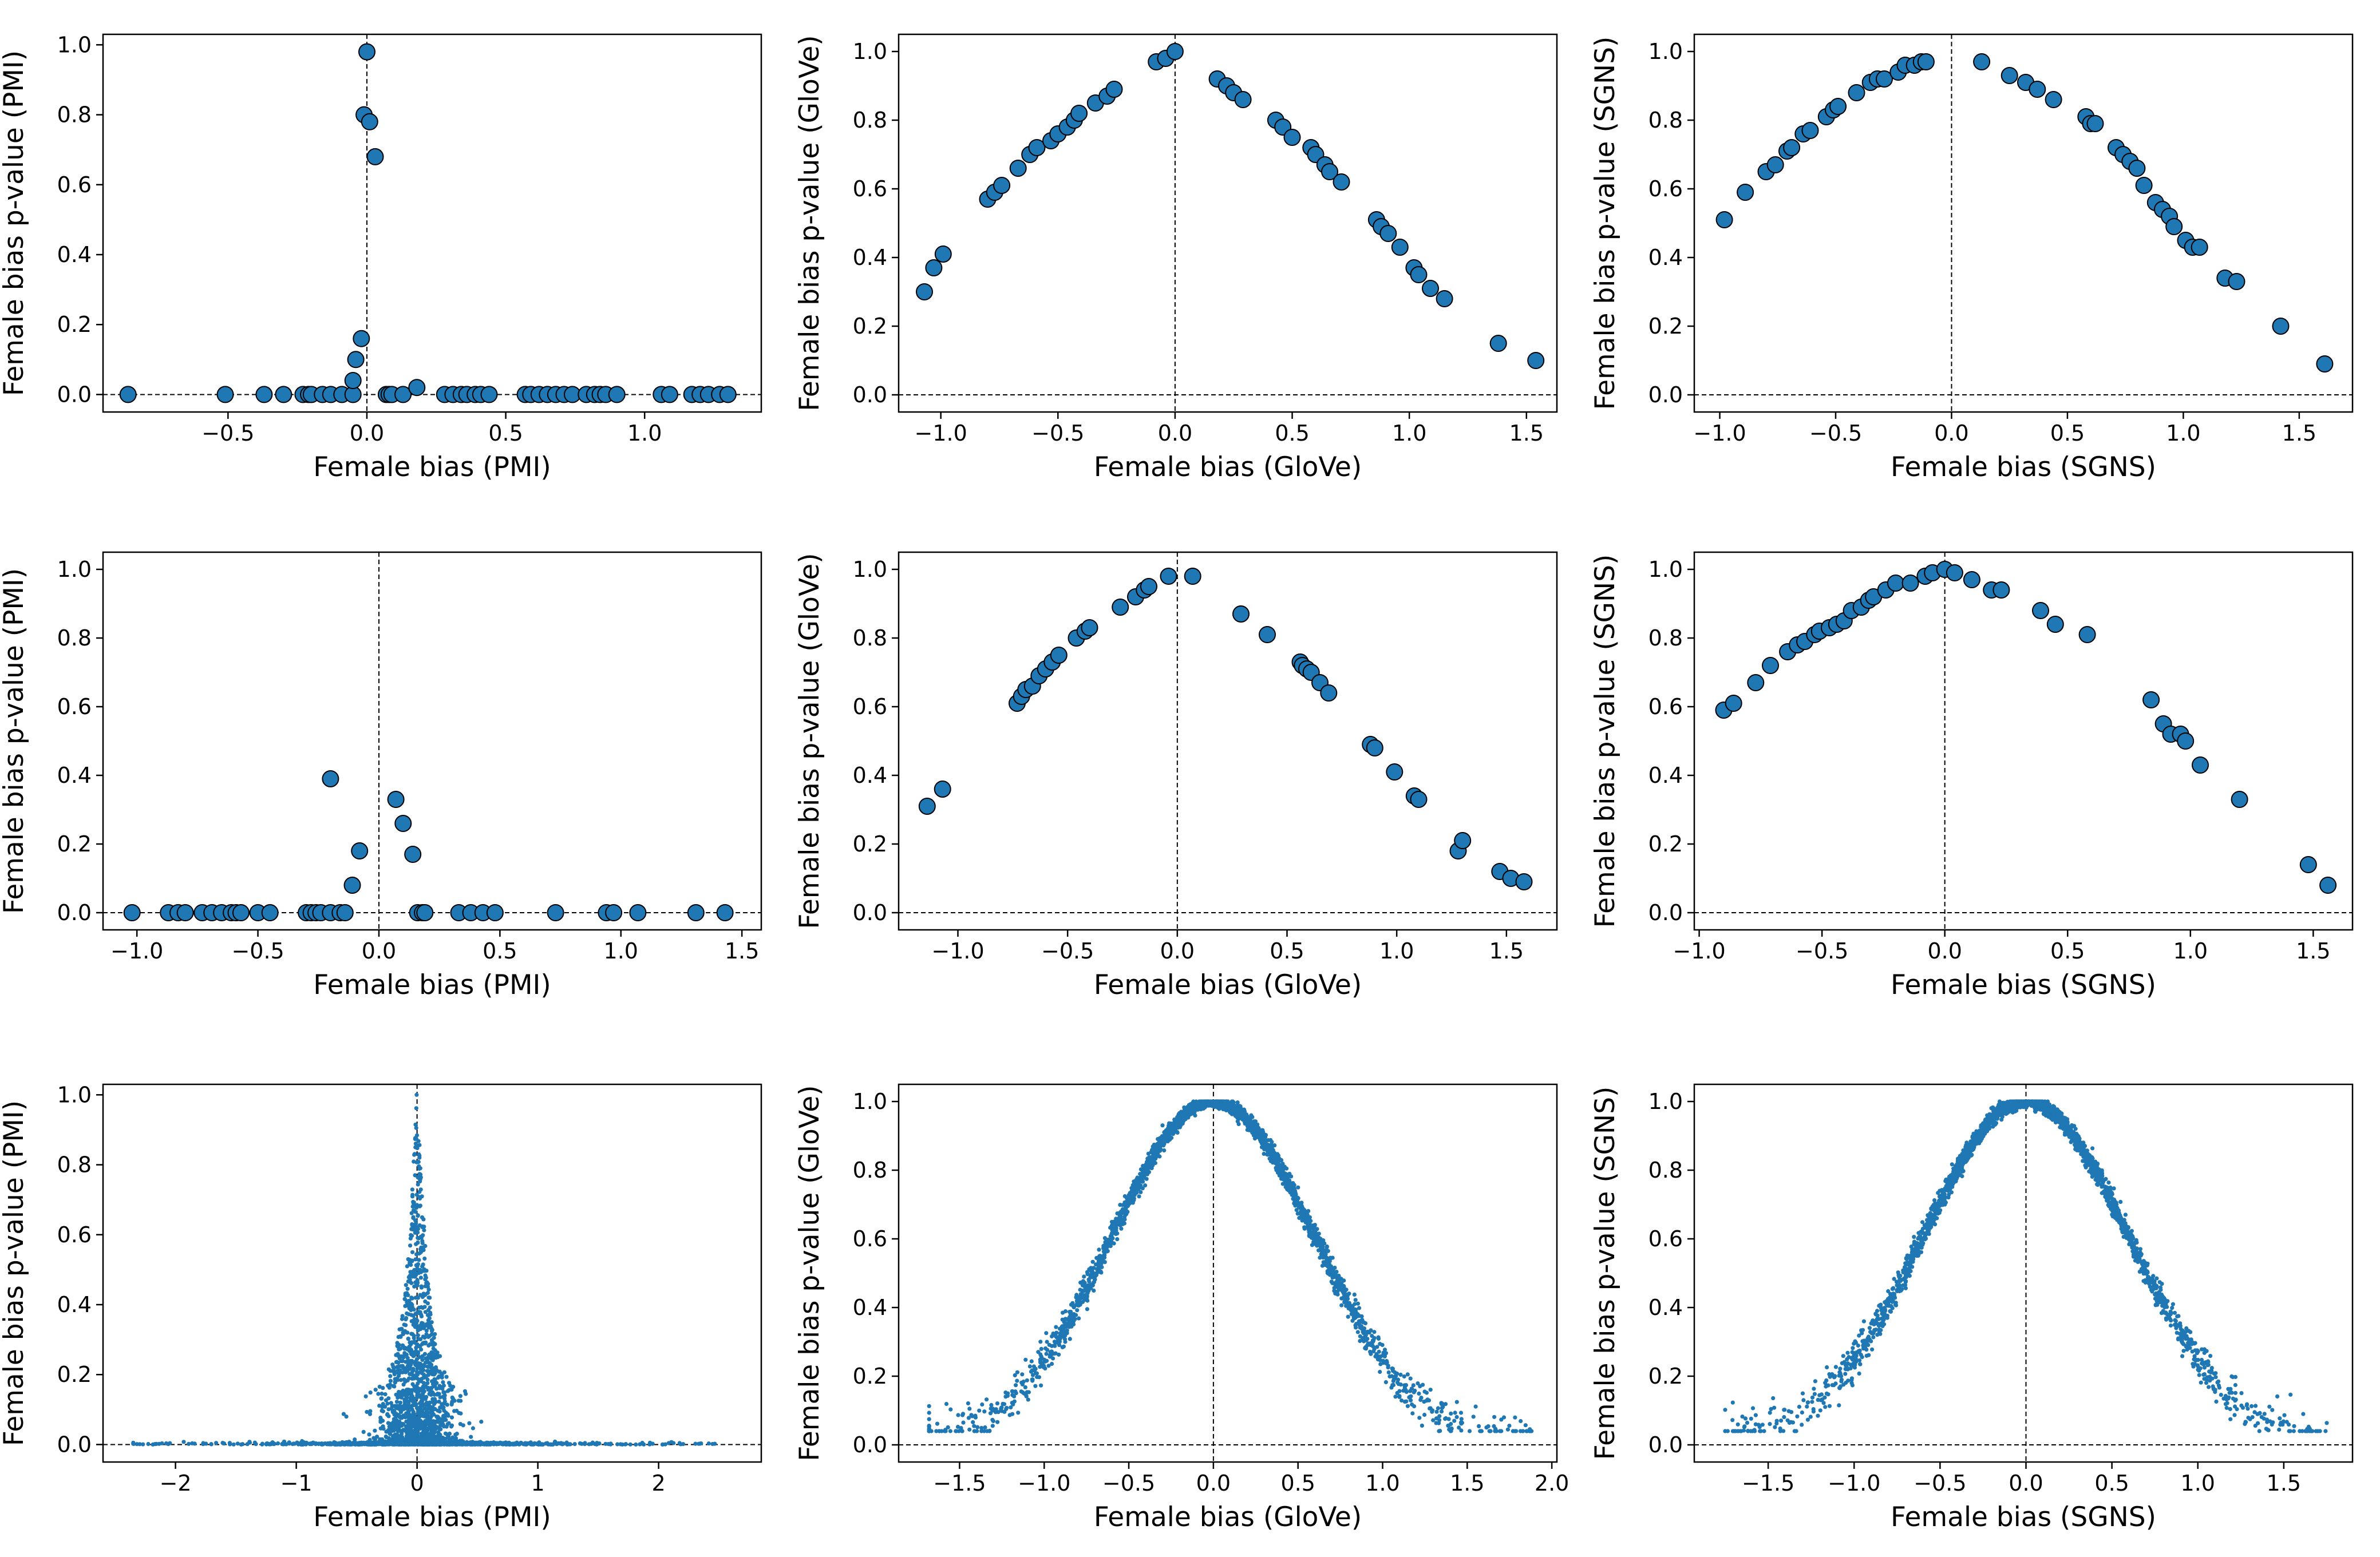 This screenshot has width=2380, height=1557. I want to click on x-tick-label: 0.0, so click(1177, 951).